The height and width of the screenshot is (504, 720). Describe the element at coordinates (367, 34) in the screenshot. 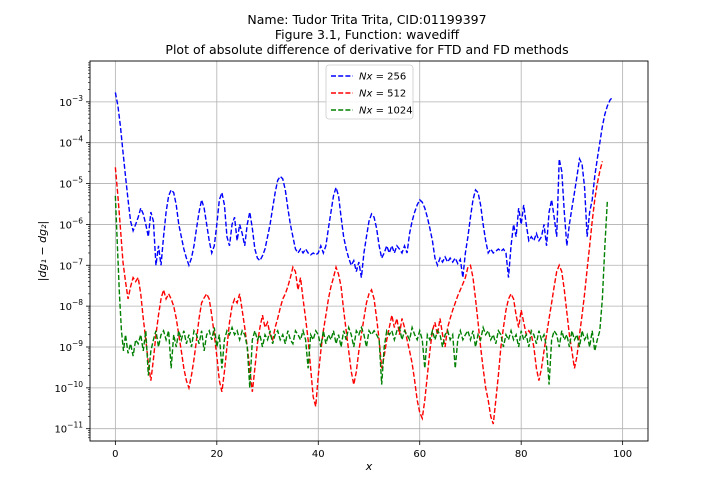

I see `chart-title-line-2: Figure 3.1, Function: wavediff` at that location.